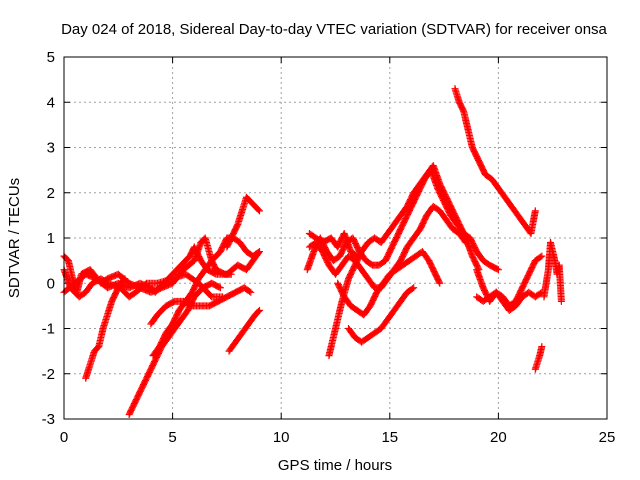  I want to click on x-axis-label: GPS time / hours, so click(335, 465).